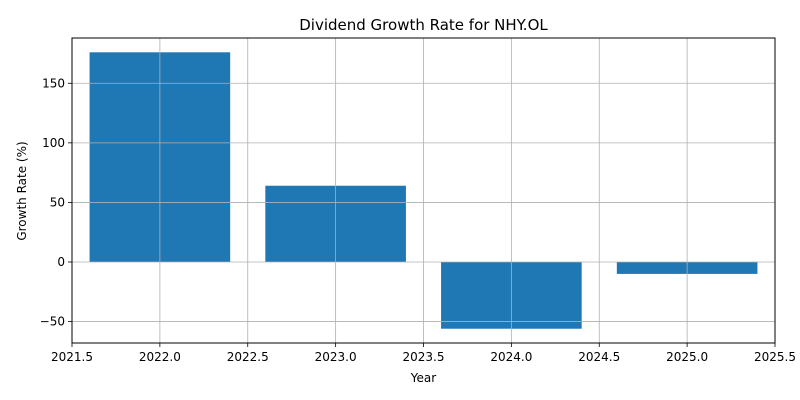 This screenshot has height=400, width=800. Describe the element at coordinates (61, 262) in the screenshot. I see `y-tick-label: 0` at that location.